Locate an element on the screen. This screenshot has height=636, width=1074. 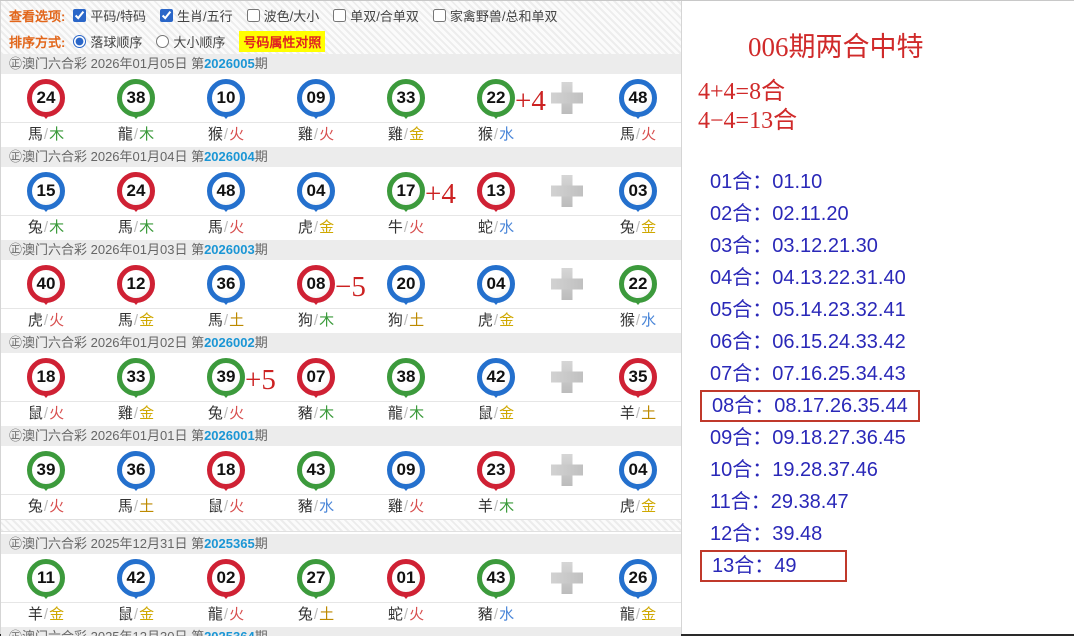
zodiac-element-label: 馬/土 is located at coordinates (226, 319).